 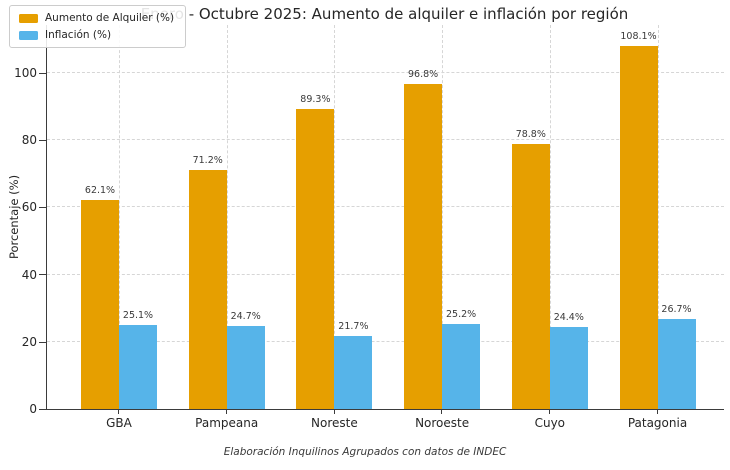 I want to click on bar-inflacion-noroeste, so click(x=461, y=366).